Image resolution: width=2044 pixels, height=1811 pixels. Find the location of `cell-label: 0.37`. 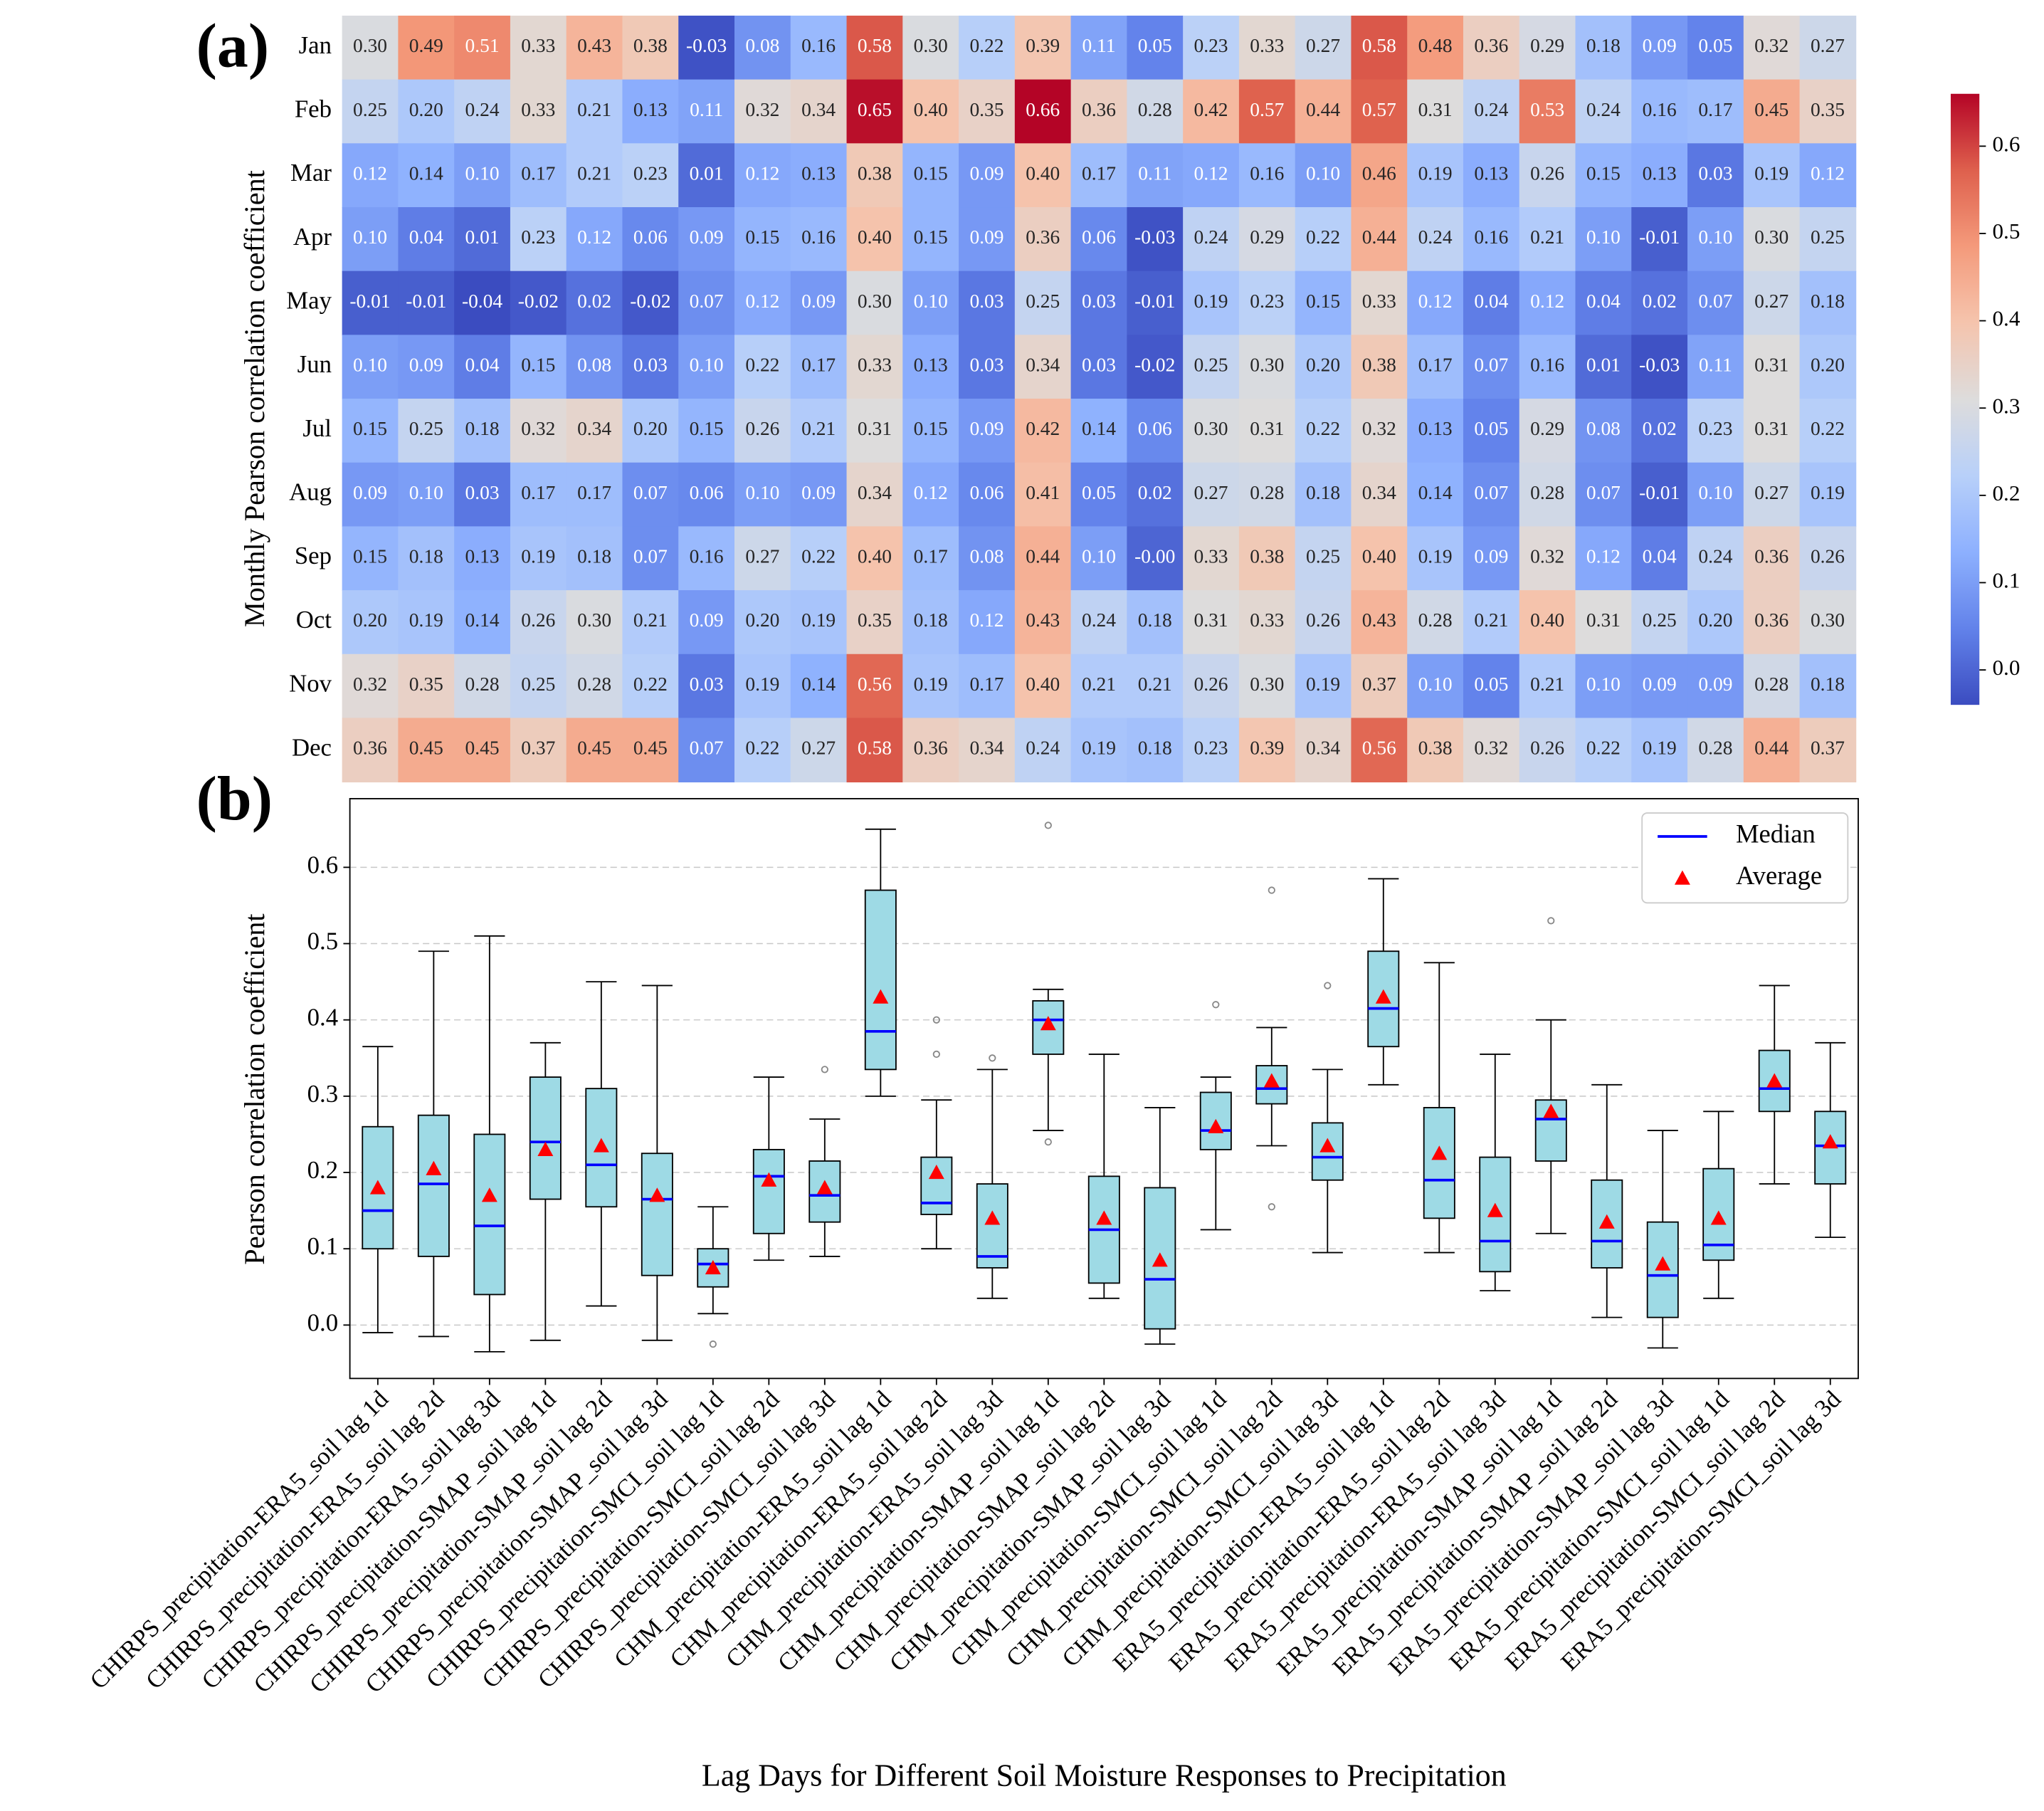

cell-label: 0.37 is located at coordinates (1828, 748).